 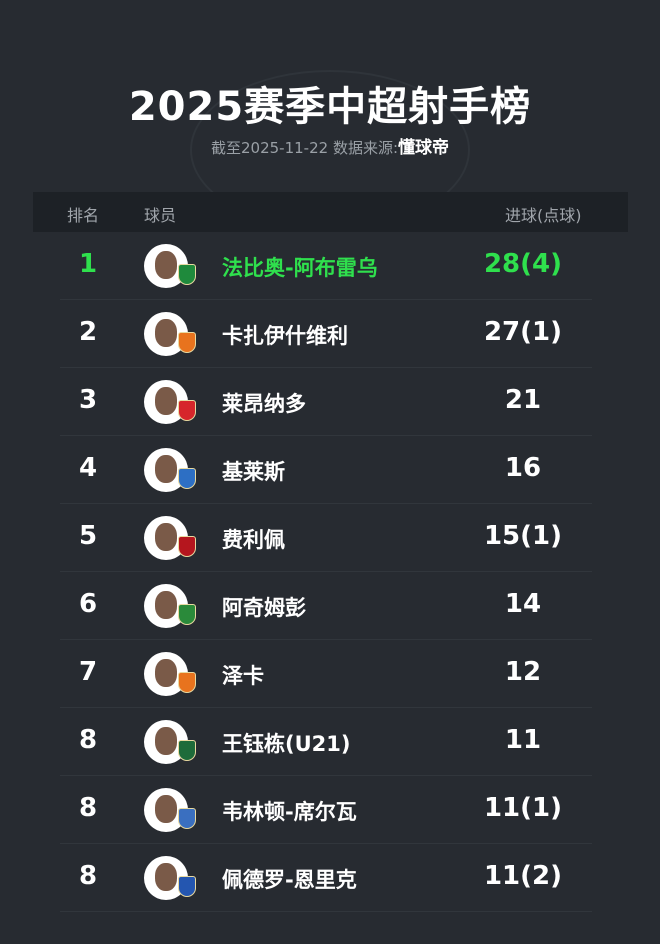 What do you see at coordinates (88, 536) in the screenshot?
I see `rank: 5` at bounding box center [88, 536].